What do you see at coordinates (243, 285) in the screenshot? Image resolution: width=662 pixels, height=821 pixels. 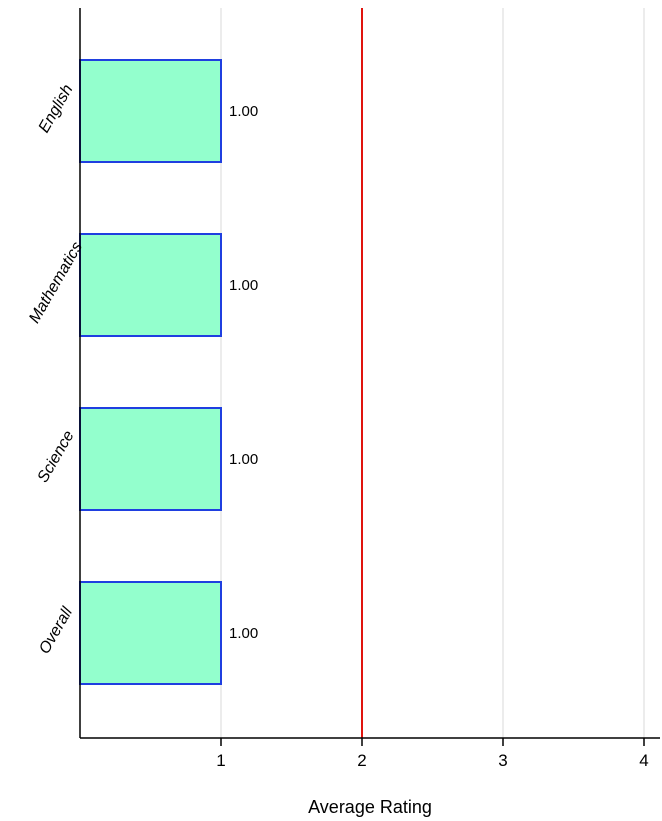 I see `data-label-mathematics: 1.00` at bounding box center [243, 285].